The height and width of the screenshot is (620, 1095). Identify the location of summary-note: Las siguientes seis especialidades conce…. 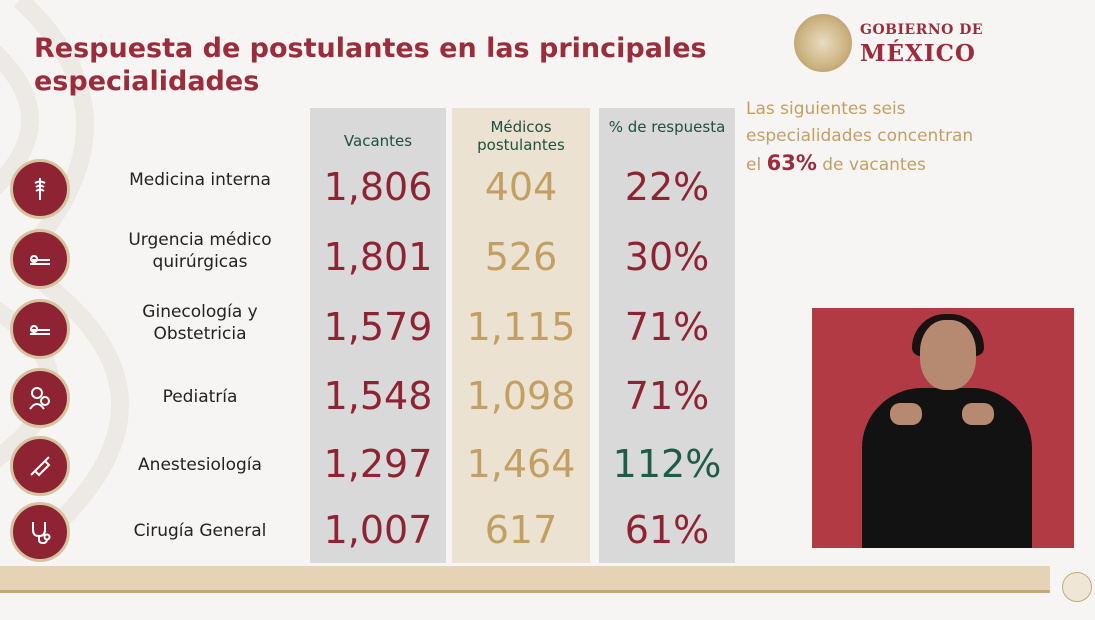
(896, 137).